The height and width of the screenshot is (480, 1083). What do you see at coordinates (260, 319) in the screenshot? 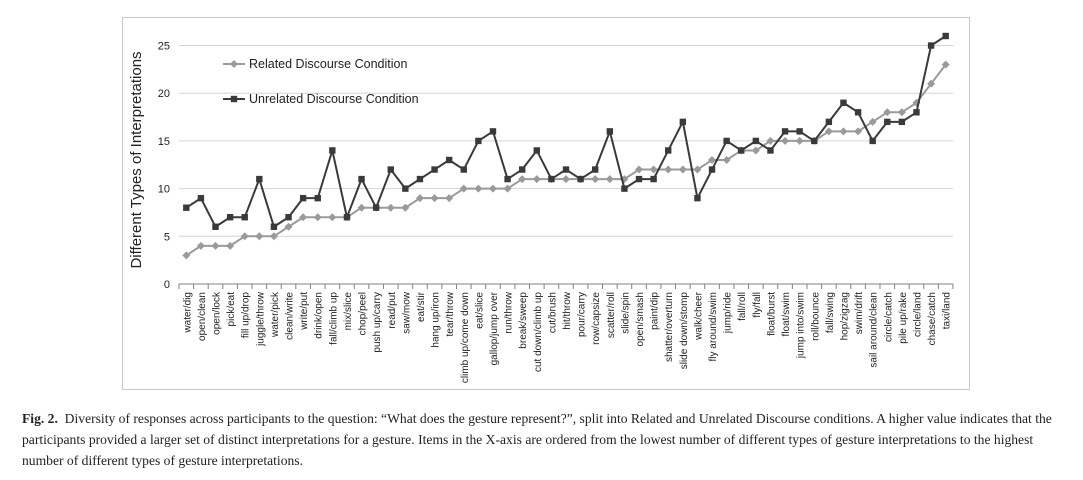
I see `x-tick-label: juggle/throw` at bounding box center [260, 319].